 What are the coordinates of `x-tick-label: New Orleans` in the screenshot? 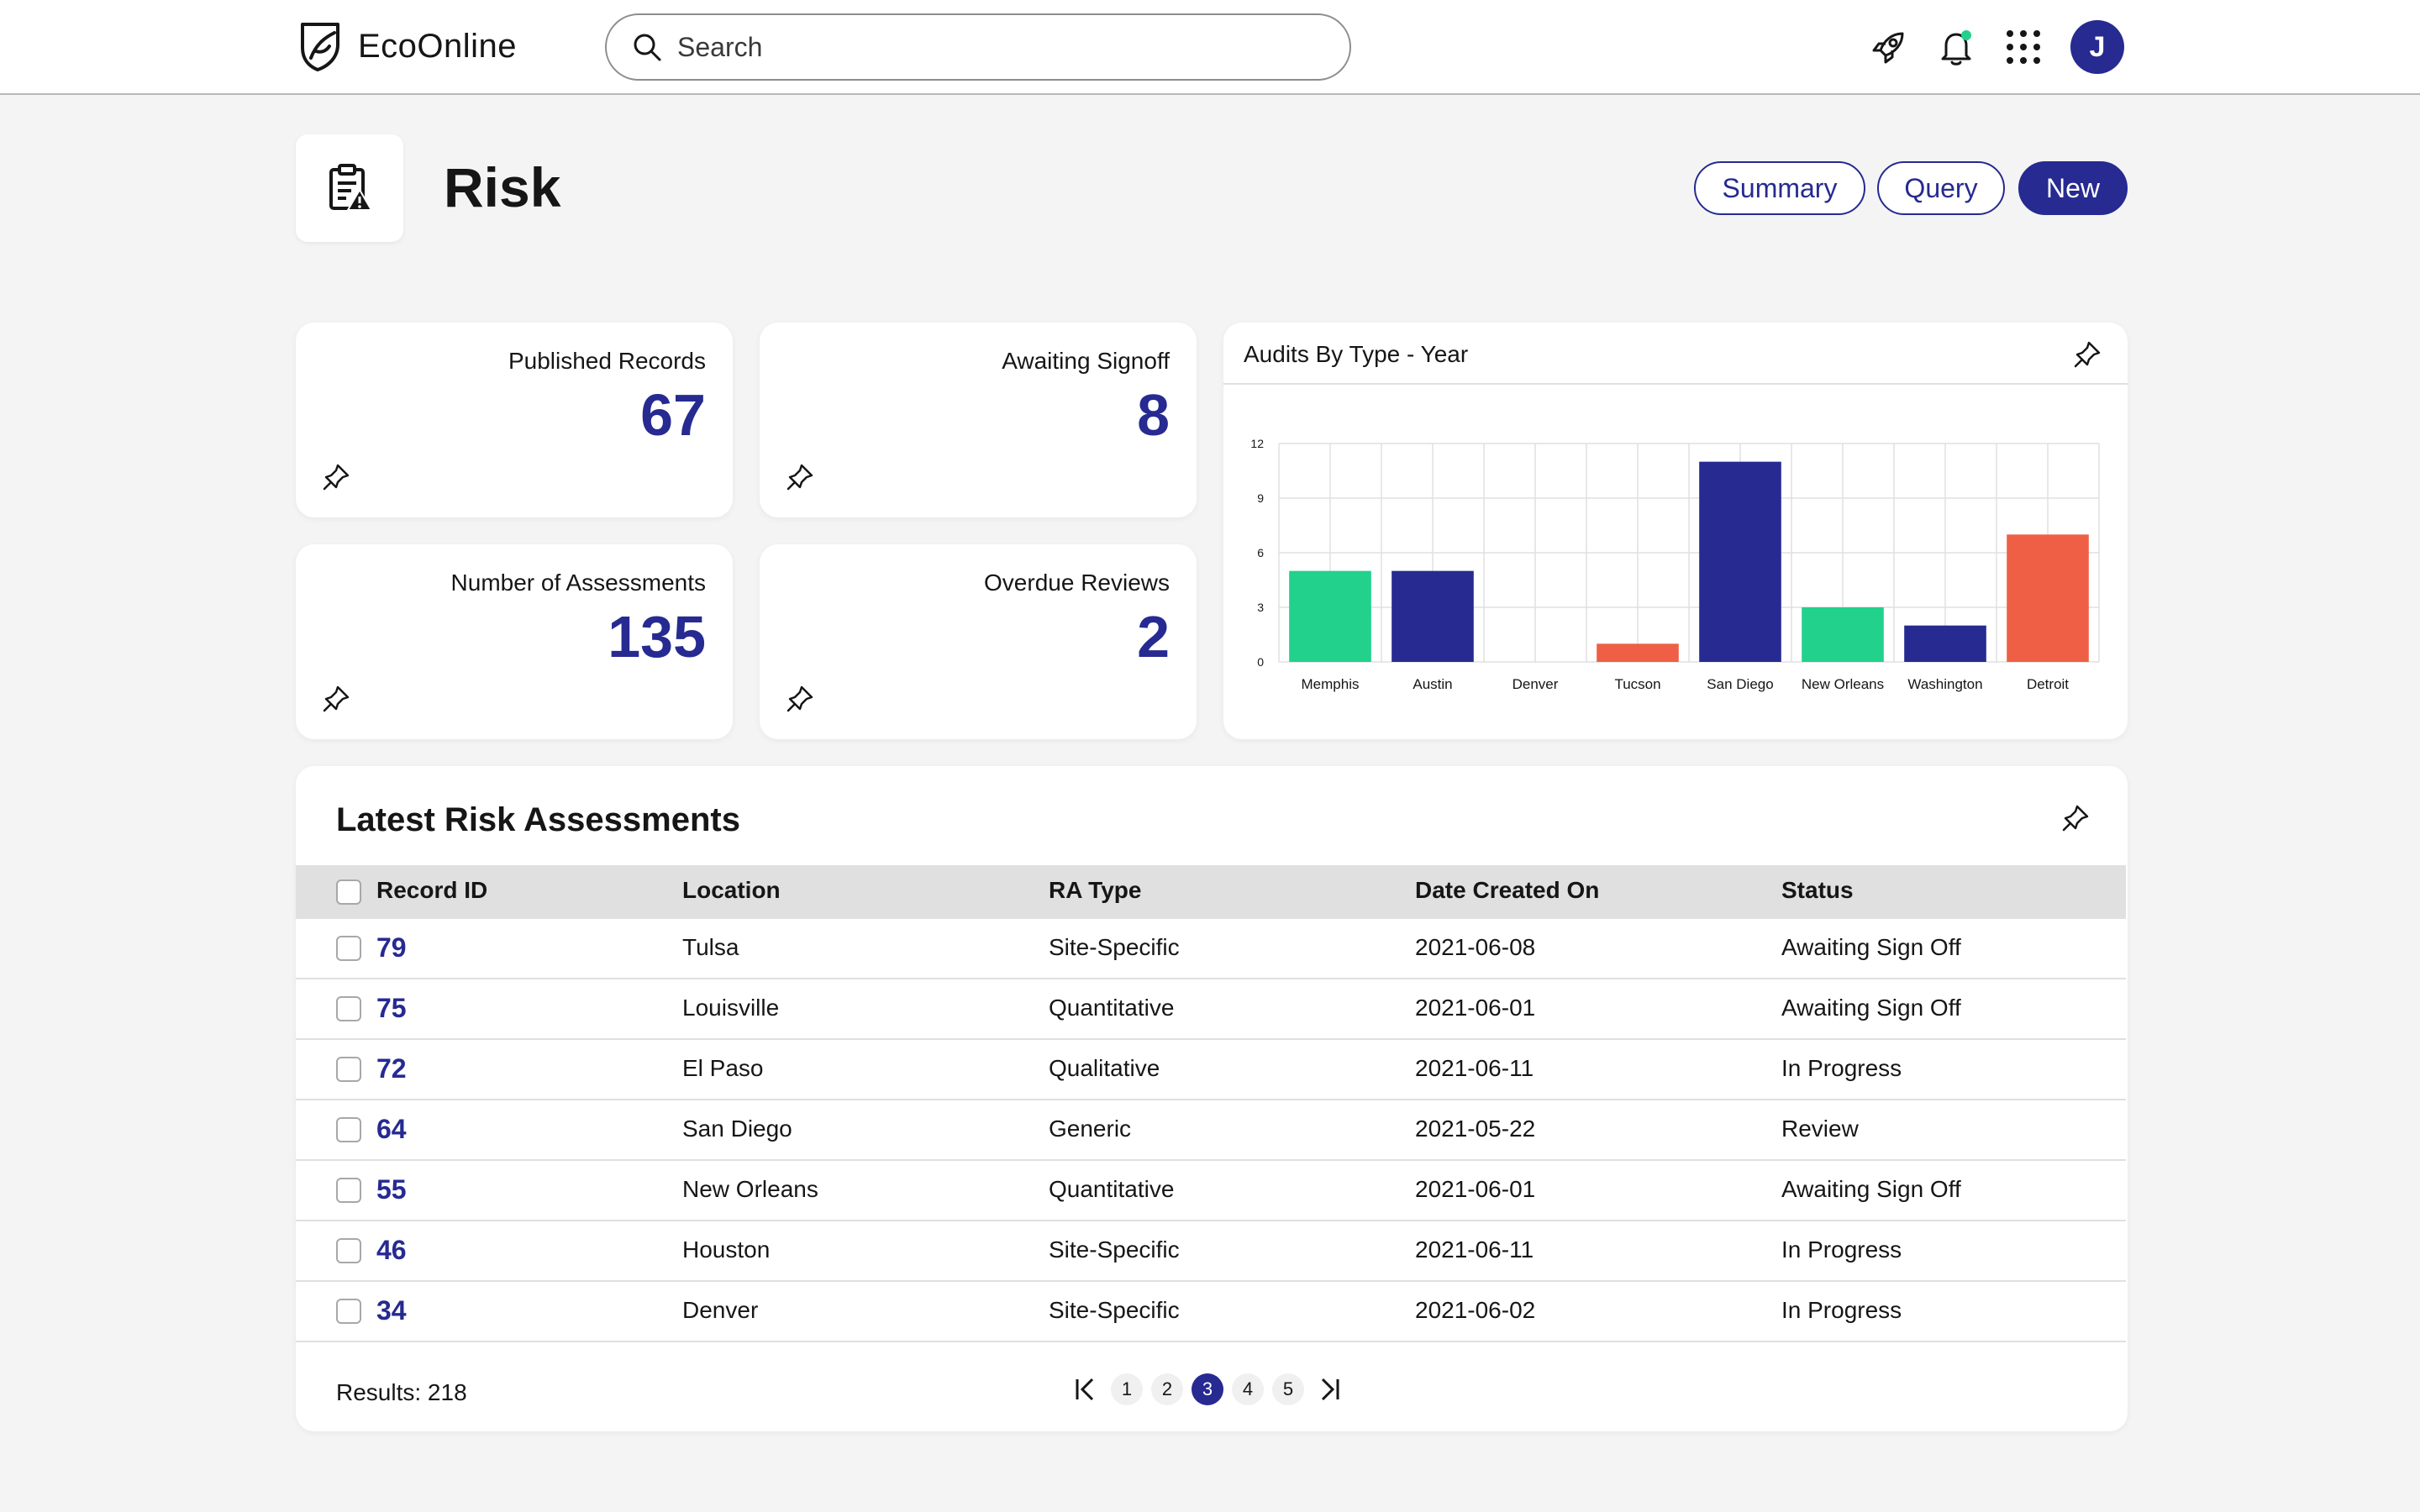 It's located at (1843, 684).